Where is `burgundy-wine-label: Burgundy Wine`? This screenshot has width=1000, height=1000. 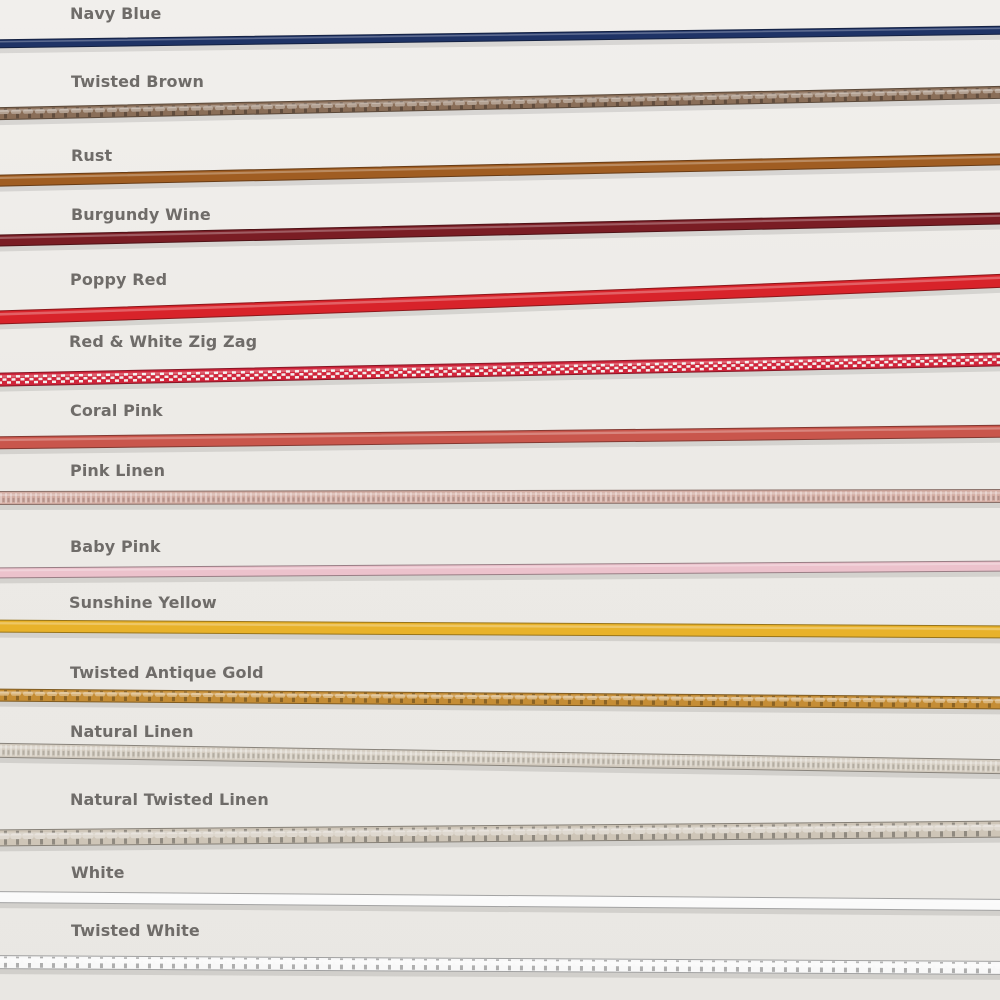 burgundy-wine-label: Burgundy Wine is located at coordinates (141, 214).